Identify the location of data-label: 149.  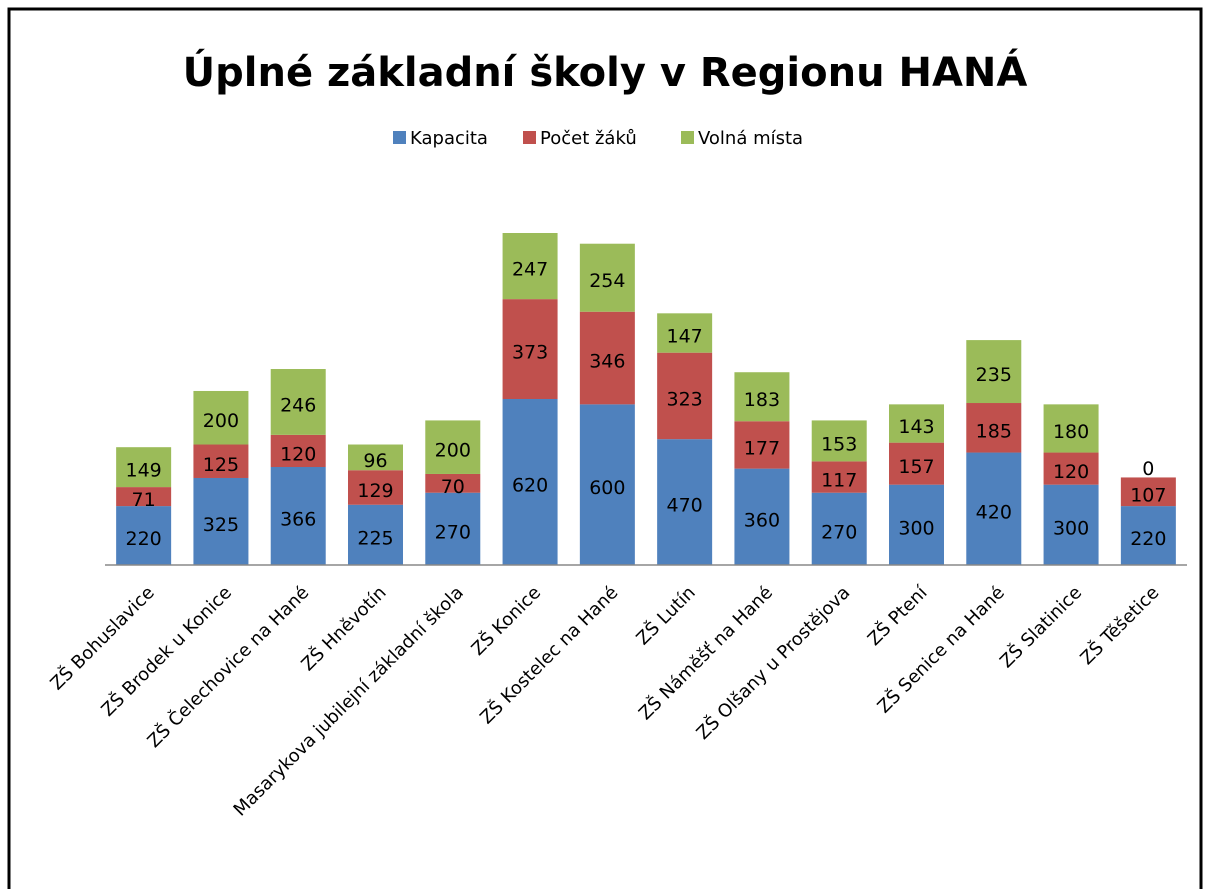
(144, 471).